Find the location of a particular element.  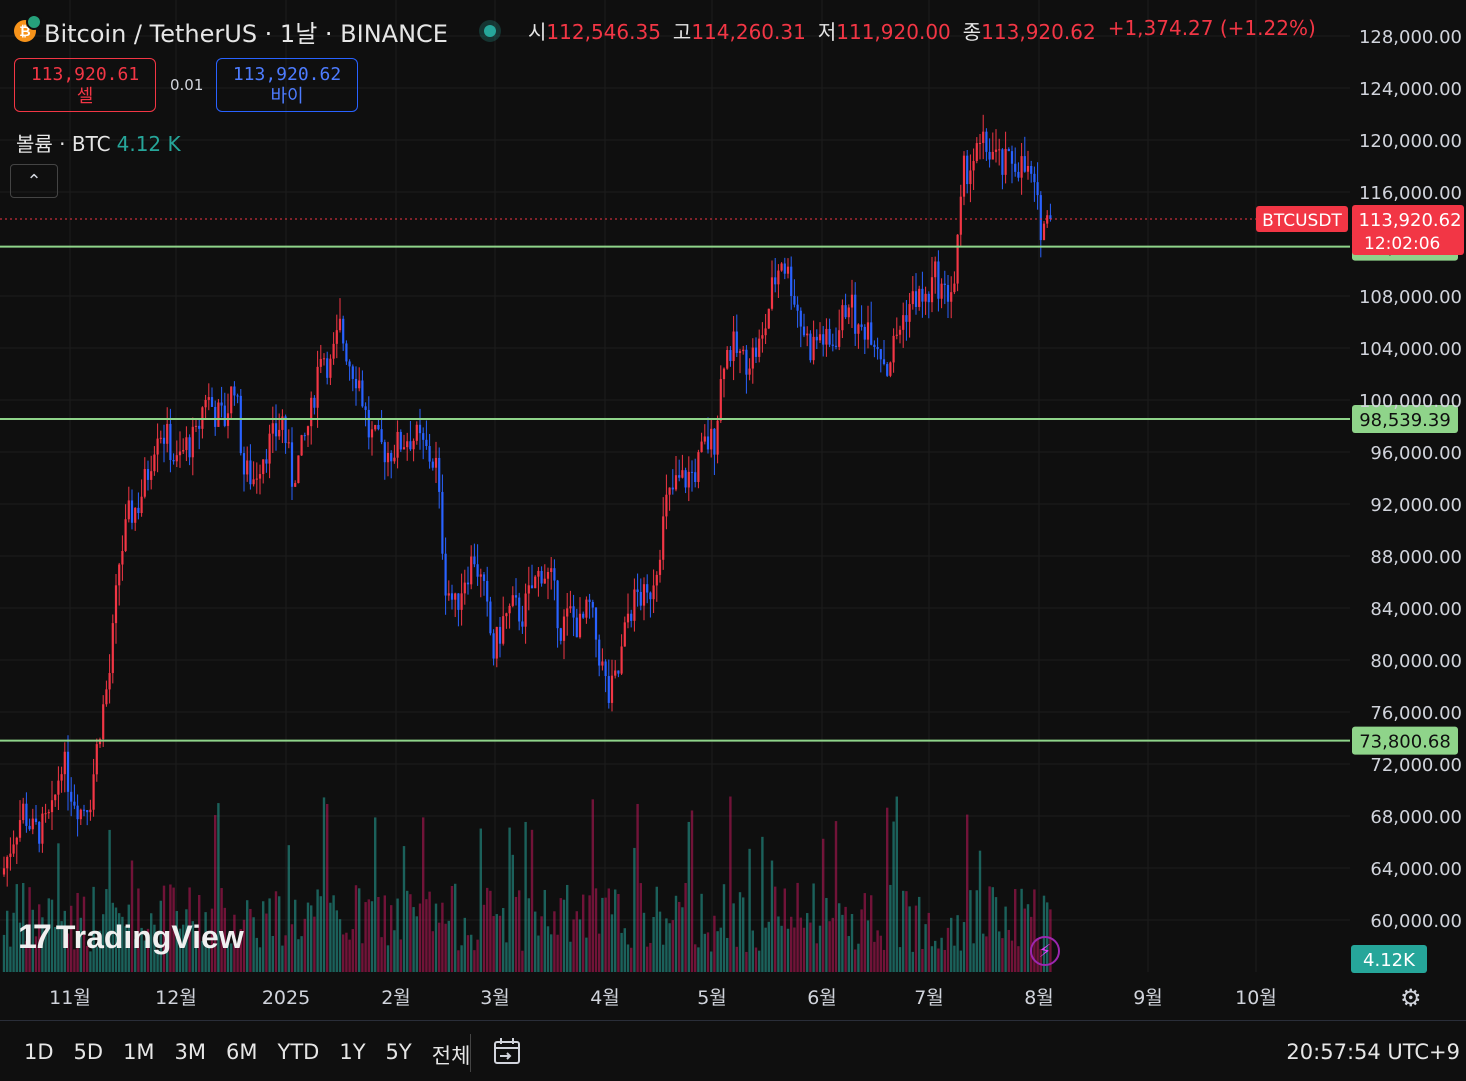

line-price-label: 73,800.68 is located at coordinates (1405, 742).